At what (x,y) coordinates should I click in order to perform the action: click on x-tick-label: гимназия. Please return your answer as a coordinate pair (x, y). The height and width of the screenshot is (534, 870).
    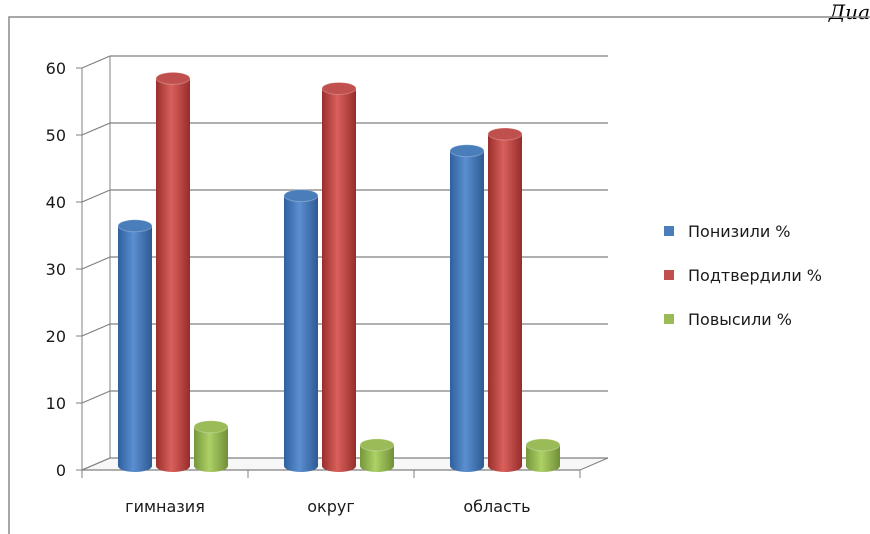
    Looking at the image, I should click on (165, 506).